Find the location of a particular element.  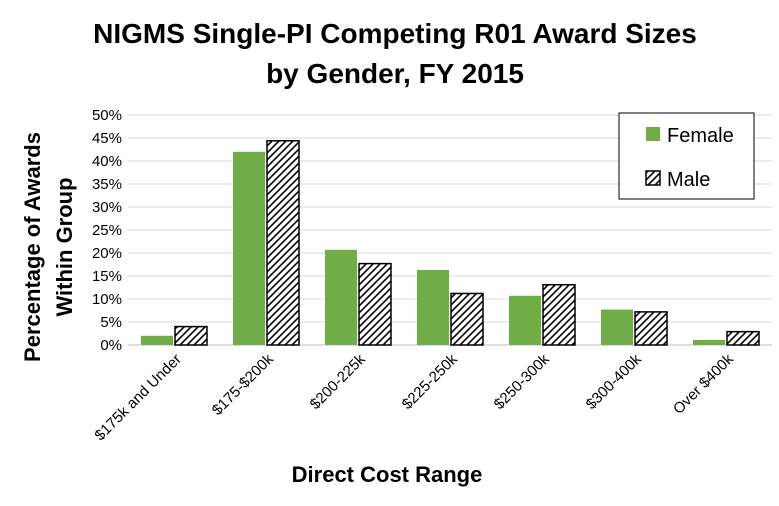

y-axis-ticks: 0% 5% 10% 15% 20% 25% 30% 35% 40% 45% 50% is located at coordinates (107, 230).